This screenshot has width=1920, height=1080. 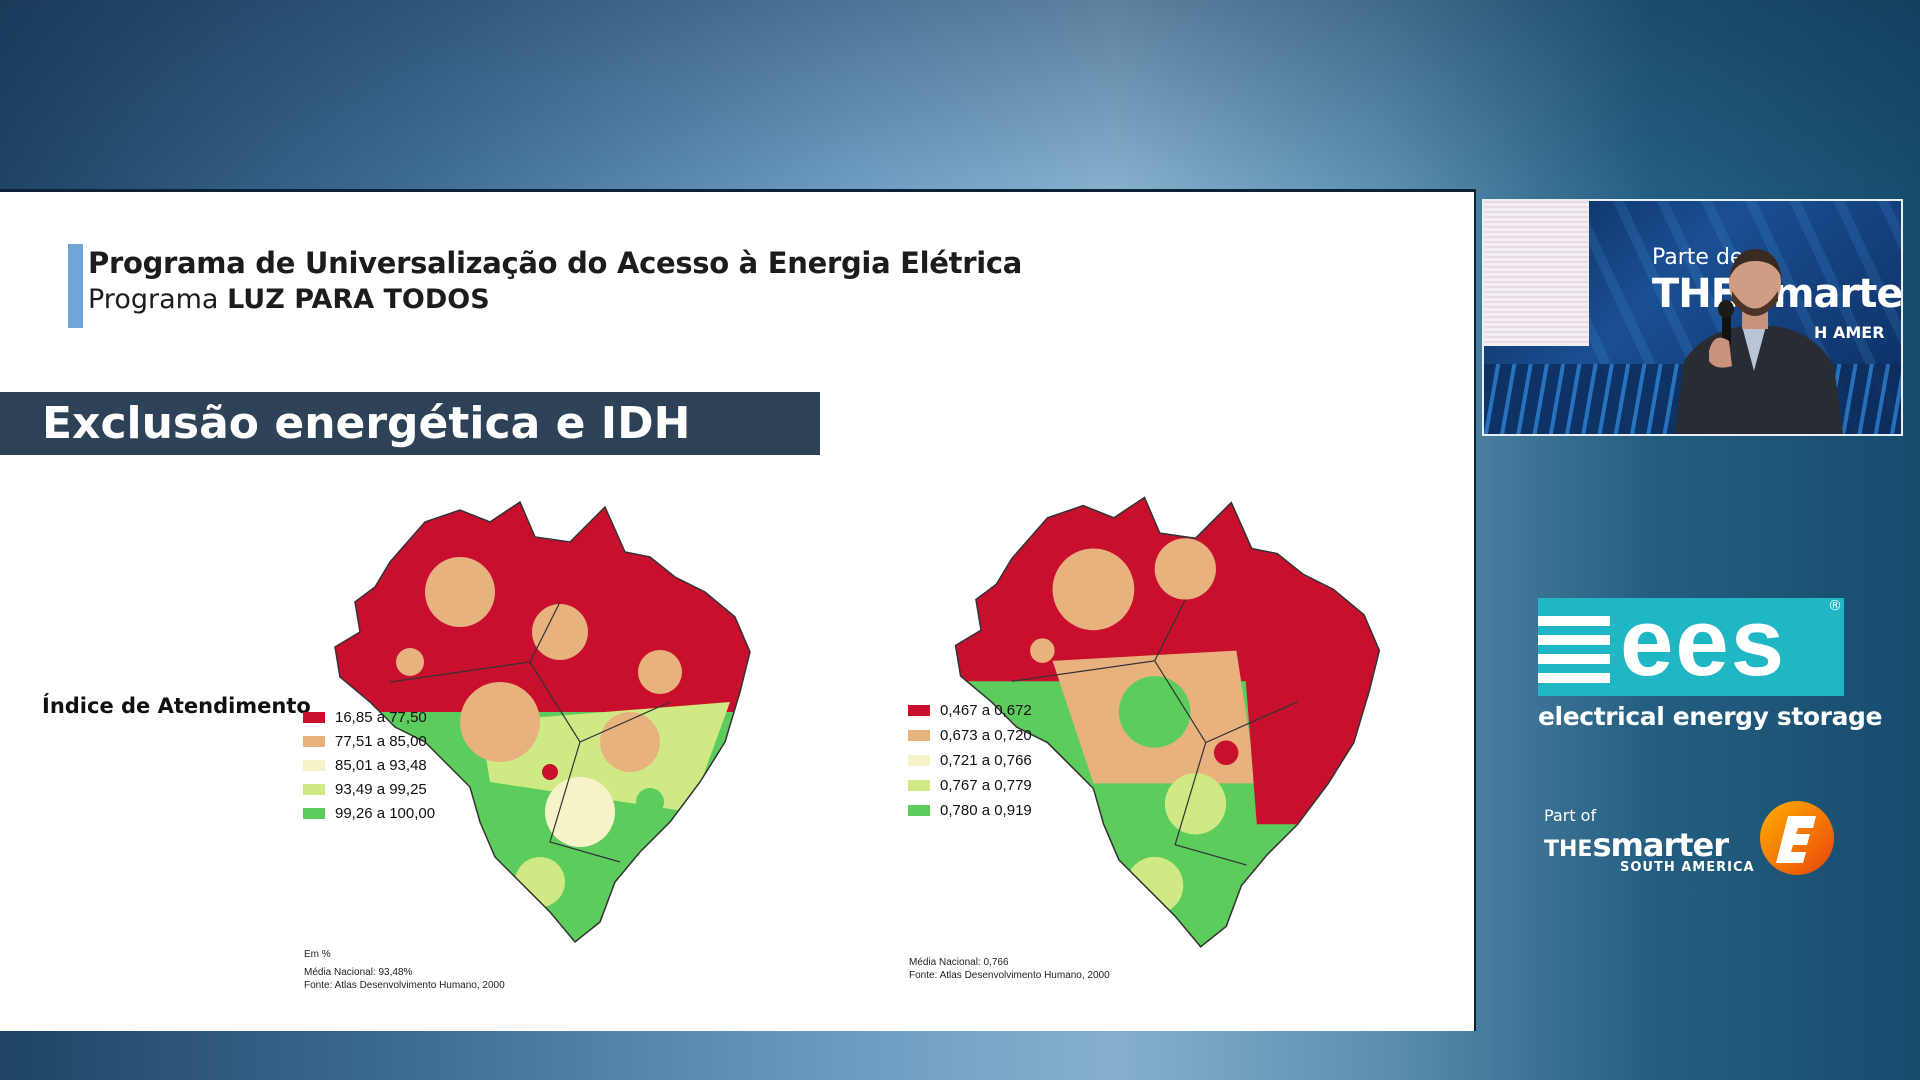 I want to click on smarter-e-icon, so click(x=1797, y=838).